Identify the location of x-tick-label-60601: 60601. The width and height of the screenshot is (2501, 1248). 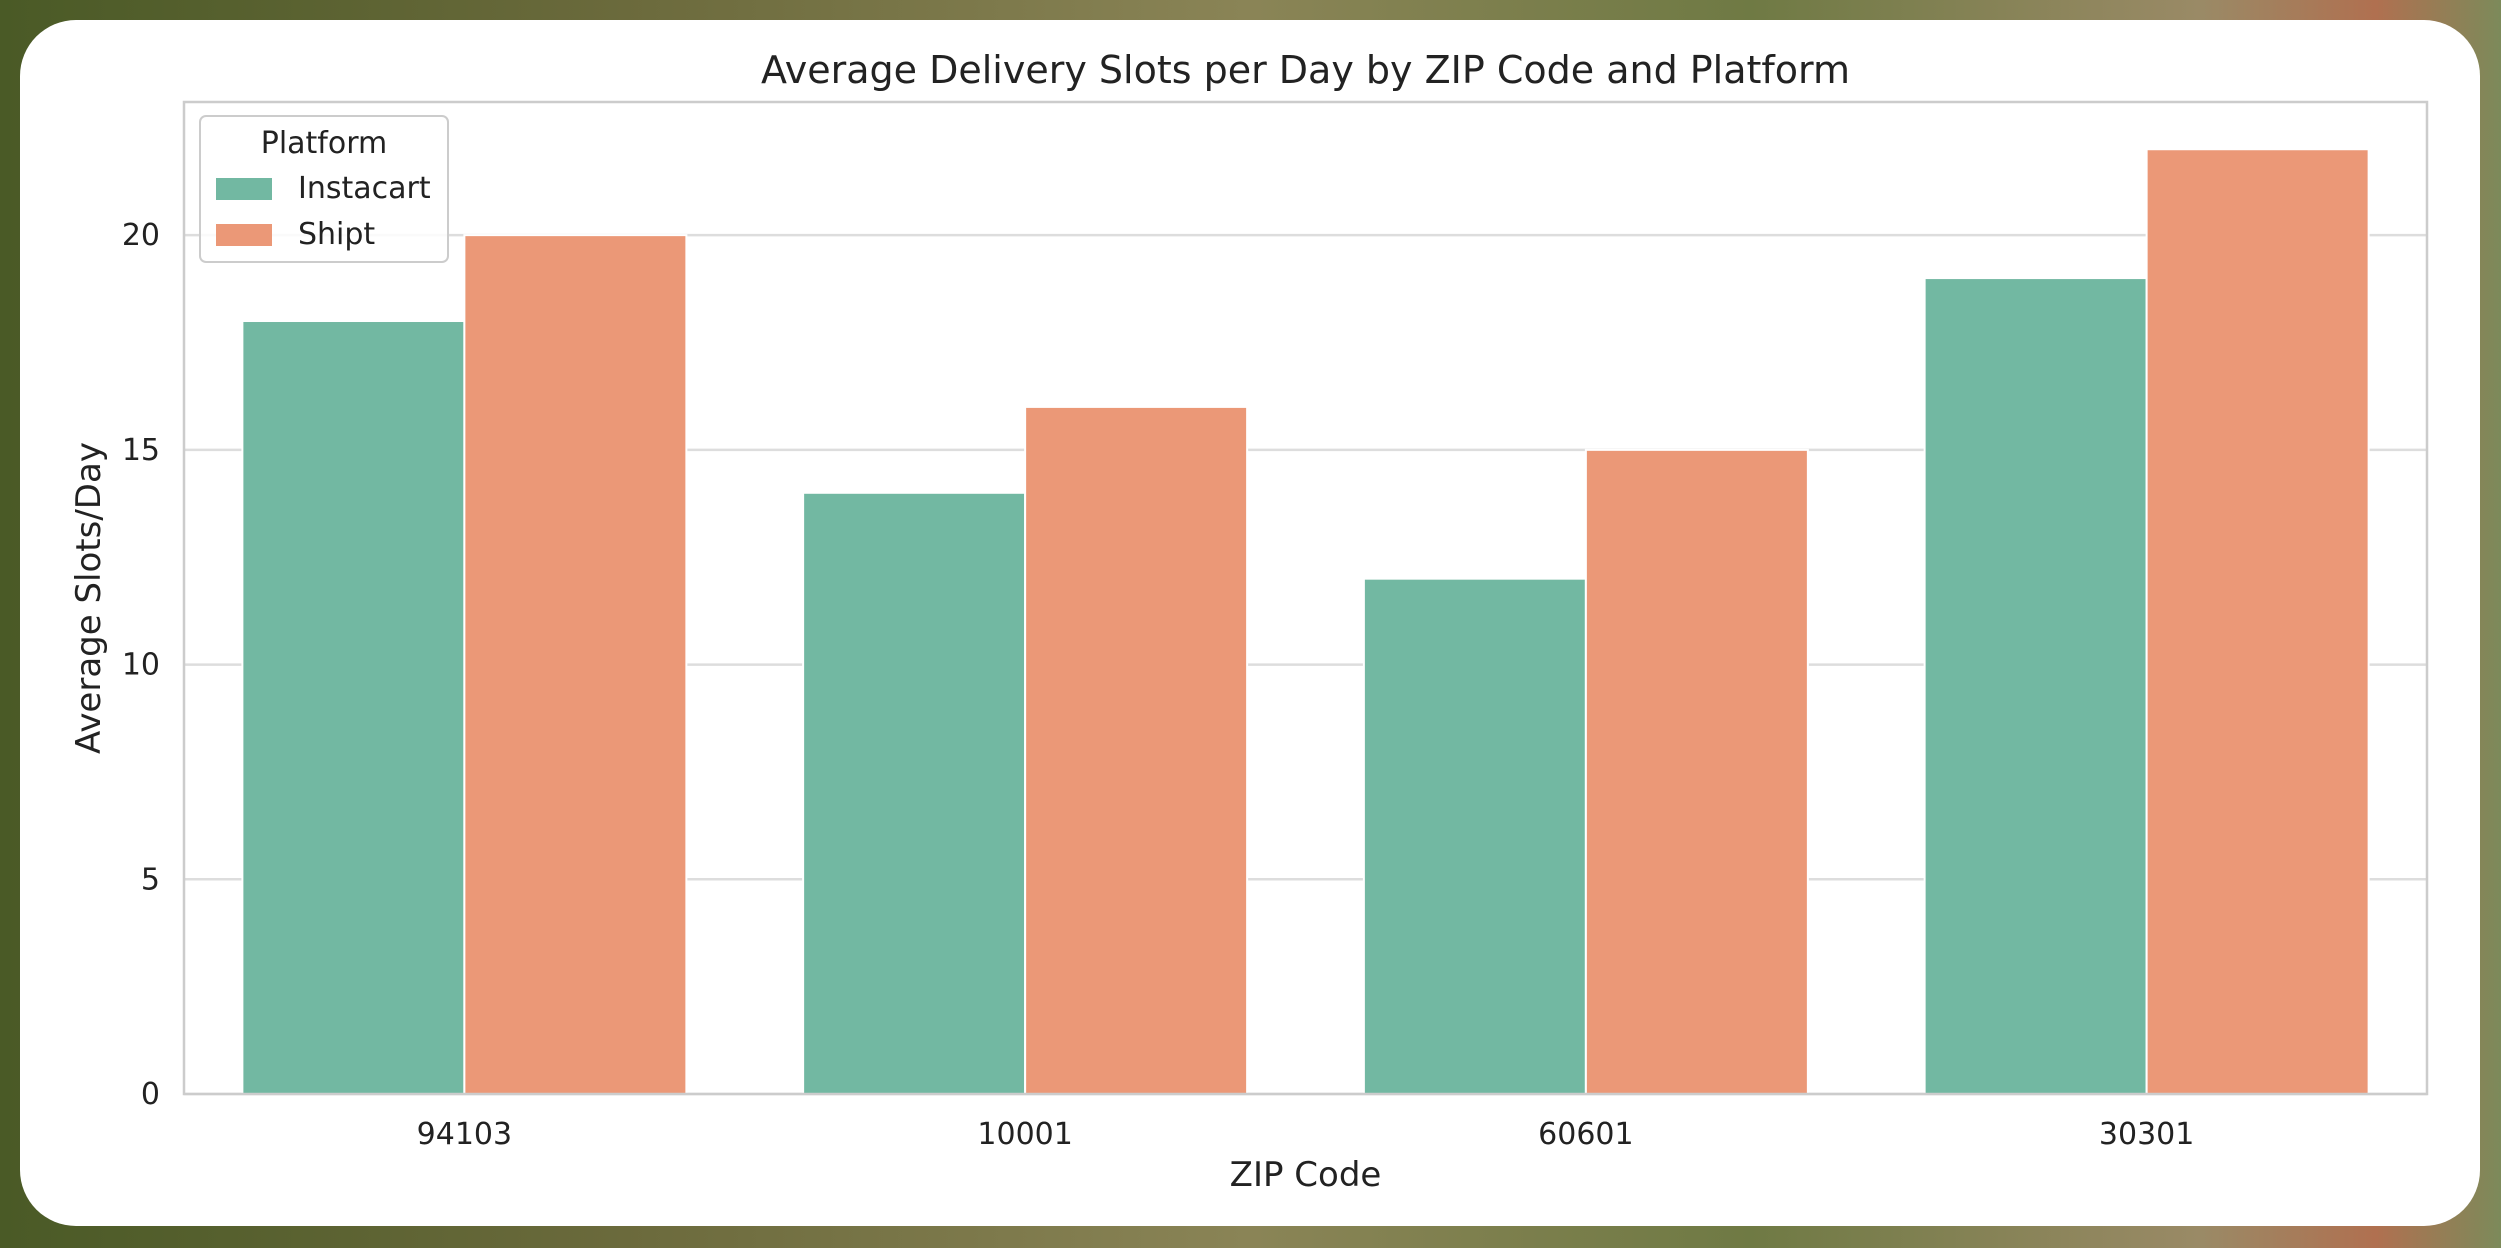
(1585, 1134).